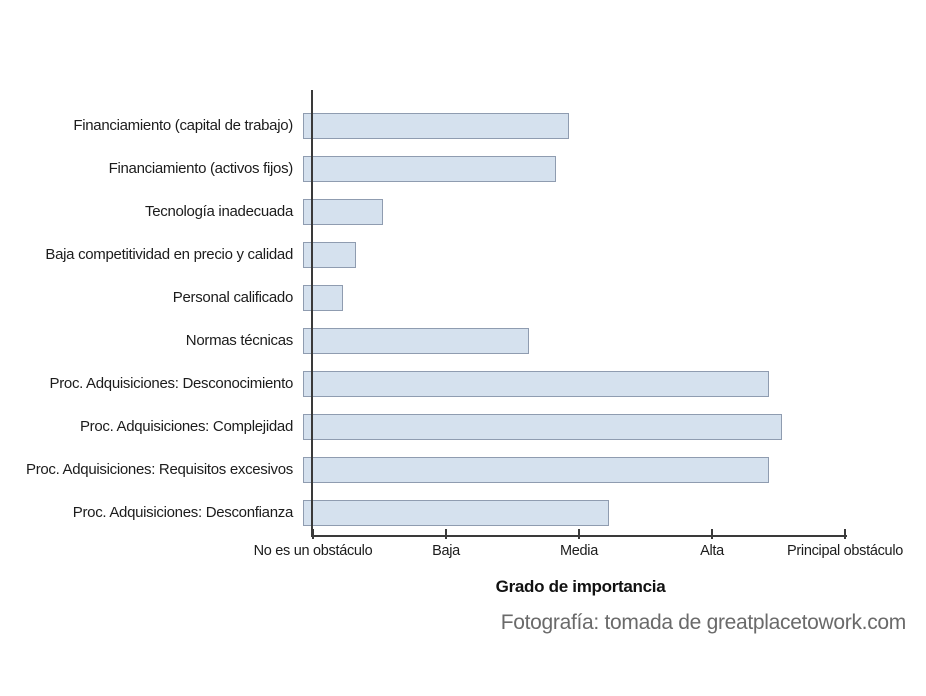 The height and width of the screenshot is (696, 926). What do you see at coordinates (580, 586) in the screenshot?
I see `x-axis-title: Grado de importancia` at bounding box center [580, 586].